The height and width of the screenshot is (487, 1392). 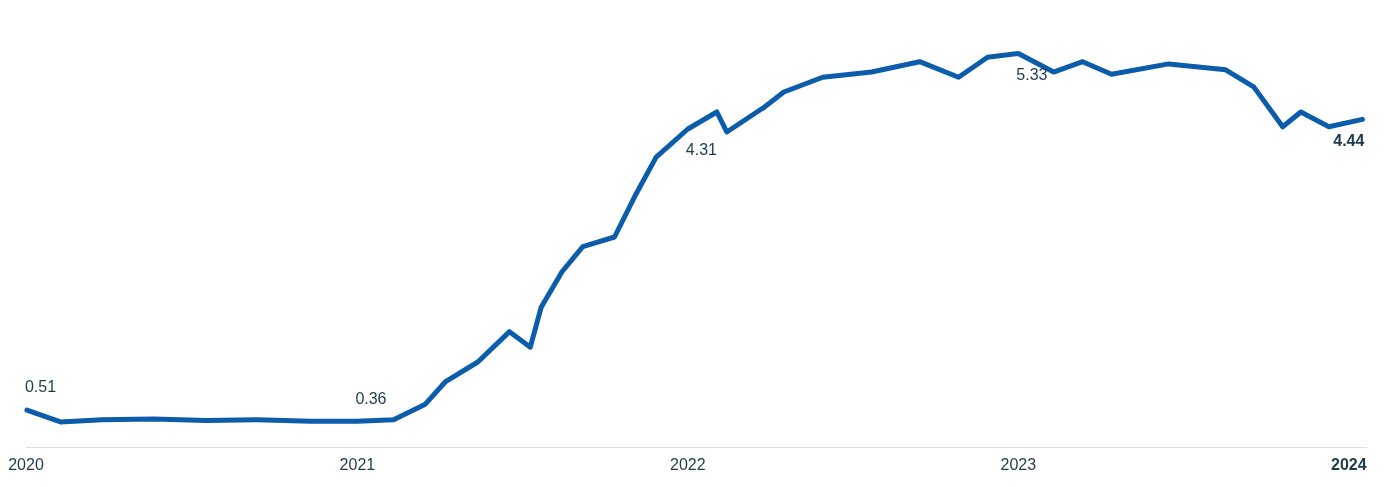 I want to click on x-tick-label: 2020, so click(x=26, y=464).